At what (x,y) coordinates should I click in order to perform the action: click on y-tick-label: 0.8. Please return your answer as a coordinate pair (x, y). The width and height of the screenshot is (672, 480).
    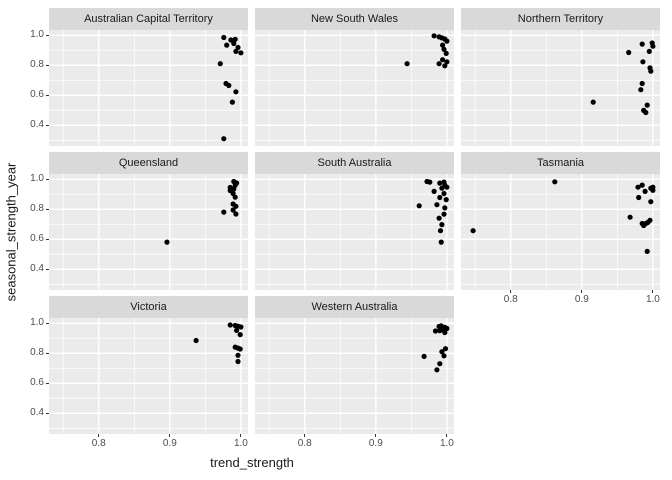
    Looking at the image, I should click on (37, 353).